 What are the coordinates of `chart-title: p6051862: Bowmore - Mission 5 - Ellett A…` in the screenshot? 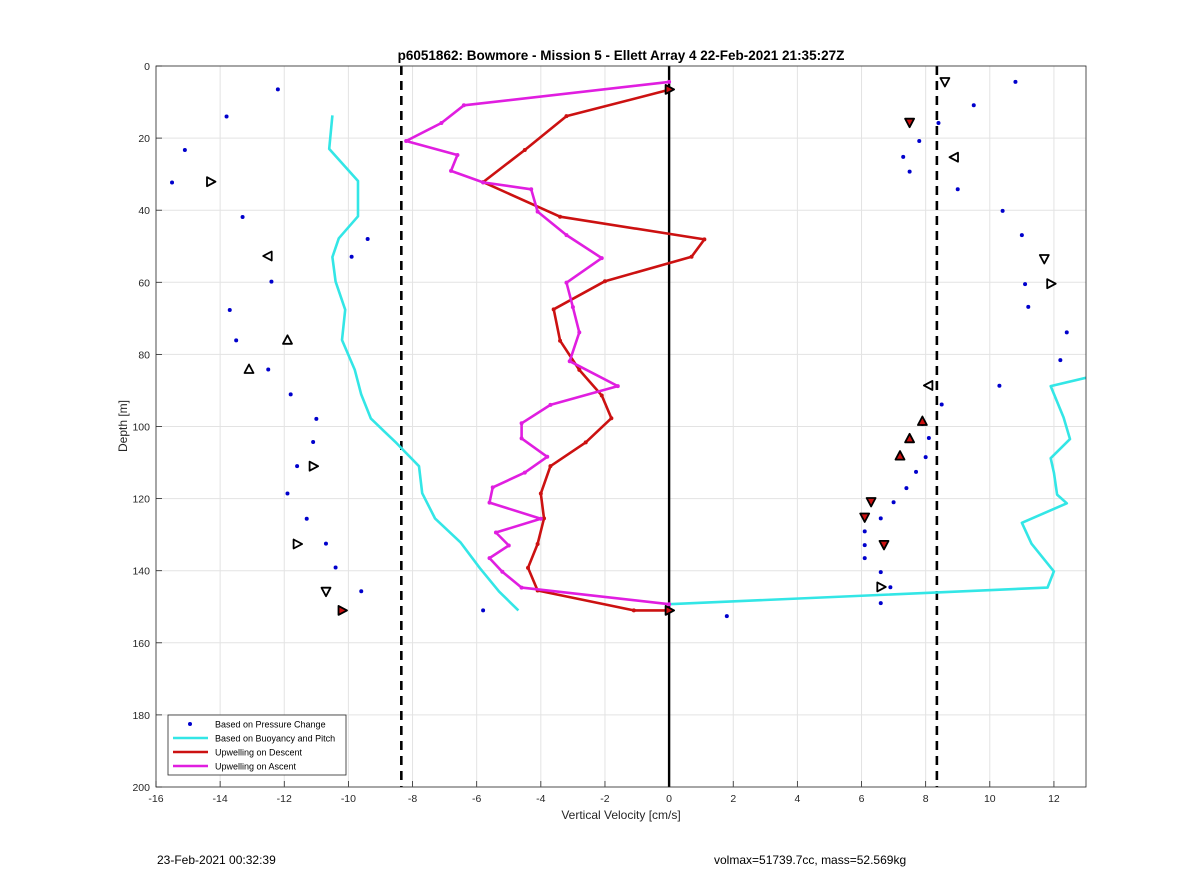 It's located at (621, 55).